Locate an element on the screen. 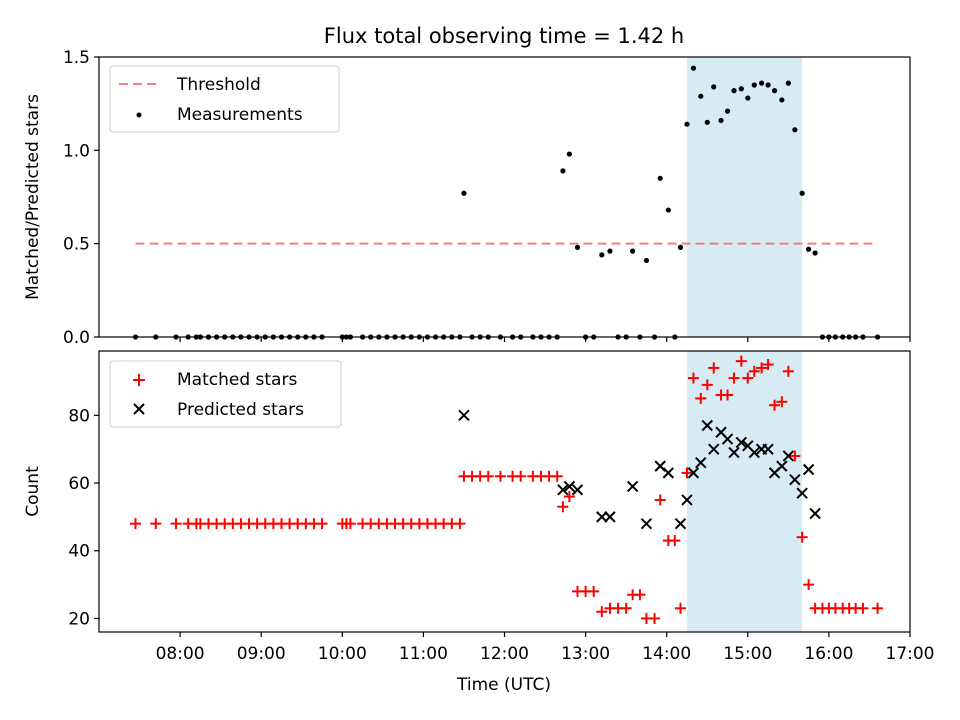 The image size is (960, 720). y-tick-label: 60 is located at coordinates (79, 484).